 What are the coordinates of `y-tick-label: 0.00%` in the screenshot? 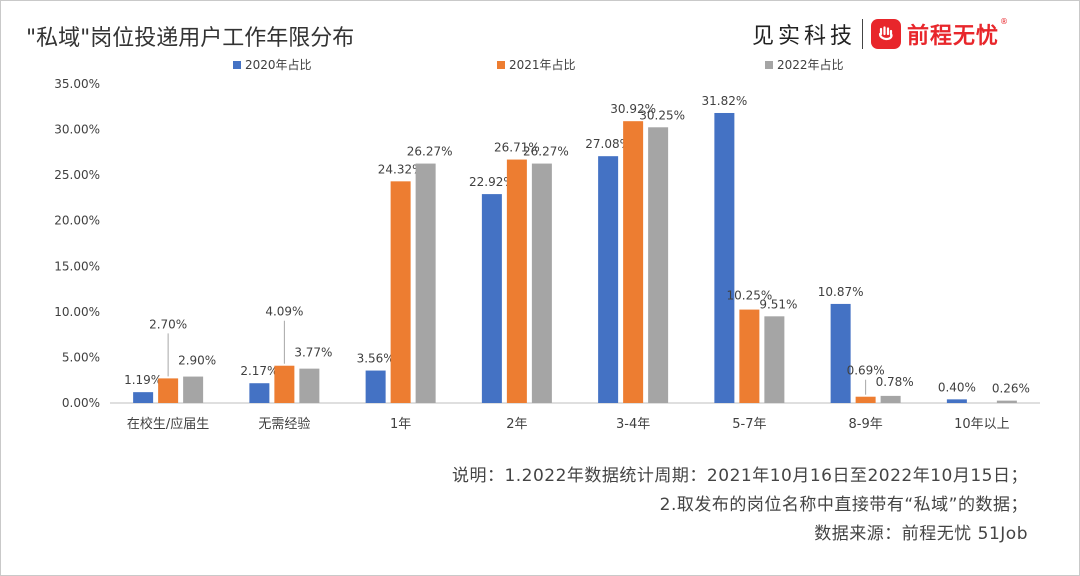 It's located at (81, 403).